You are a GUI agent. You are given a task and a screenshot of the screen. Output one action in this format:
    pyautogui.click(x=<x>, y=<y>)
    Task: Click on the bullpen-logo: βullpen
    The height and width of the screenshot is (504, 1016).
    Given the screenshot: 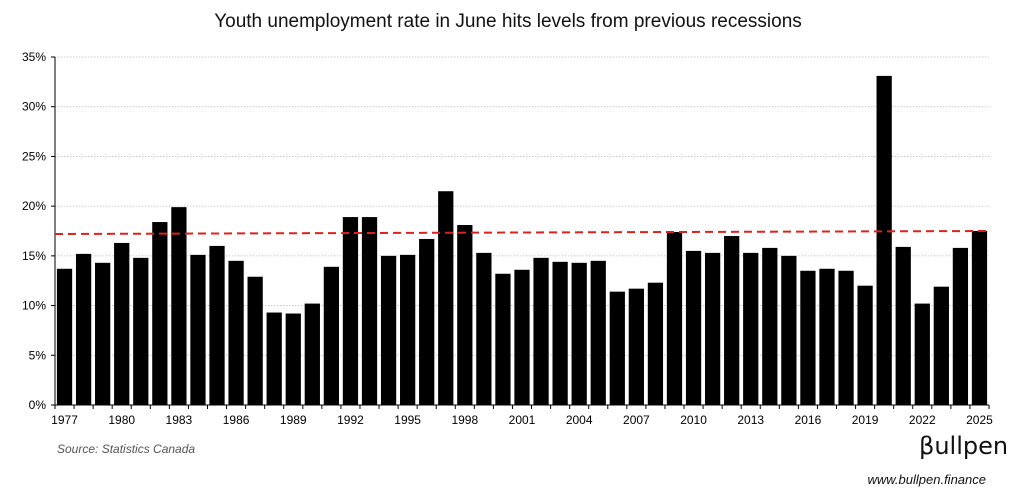 What is the action you would take?
    pyautogui.click(x=964, y=446)
    